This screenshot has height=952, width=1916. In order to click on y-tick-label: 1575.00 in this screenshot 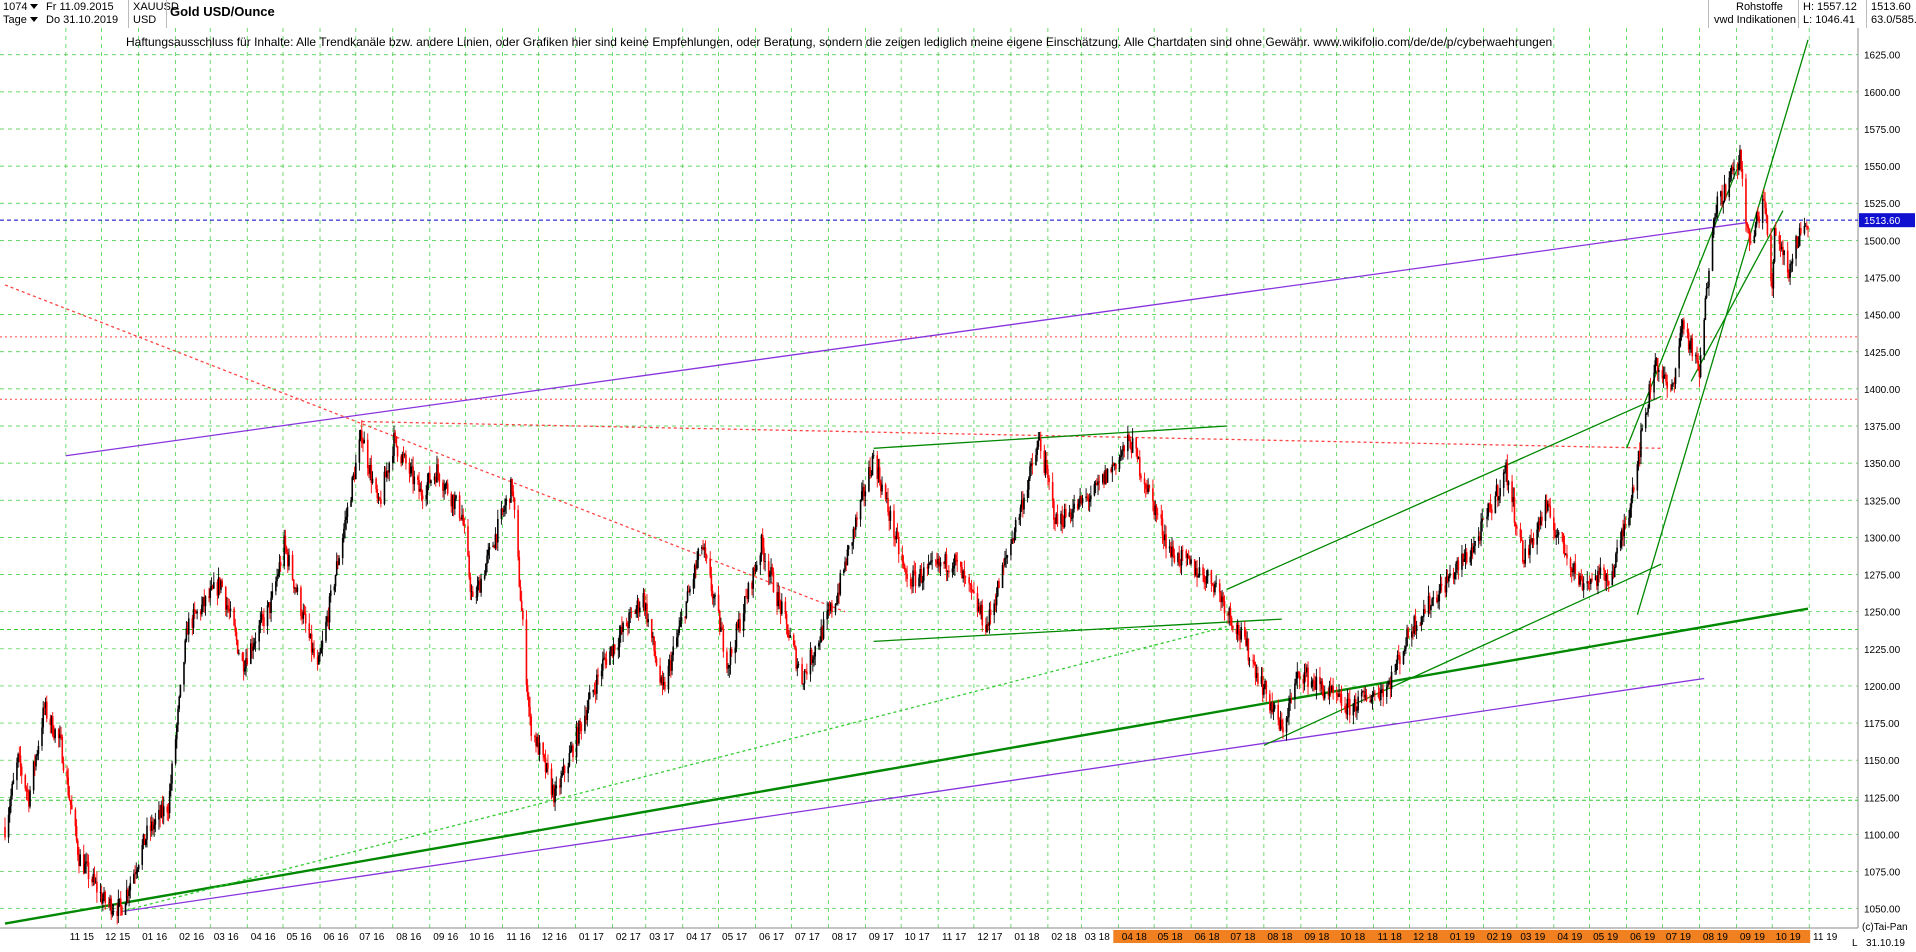, I will do `click(1882, 130)`.